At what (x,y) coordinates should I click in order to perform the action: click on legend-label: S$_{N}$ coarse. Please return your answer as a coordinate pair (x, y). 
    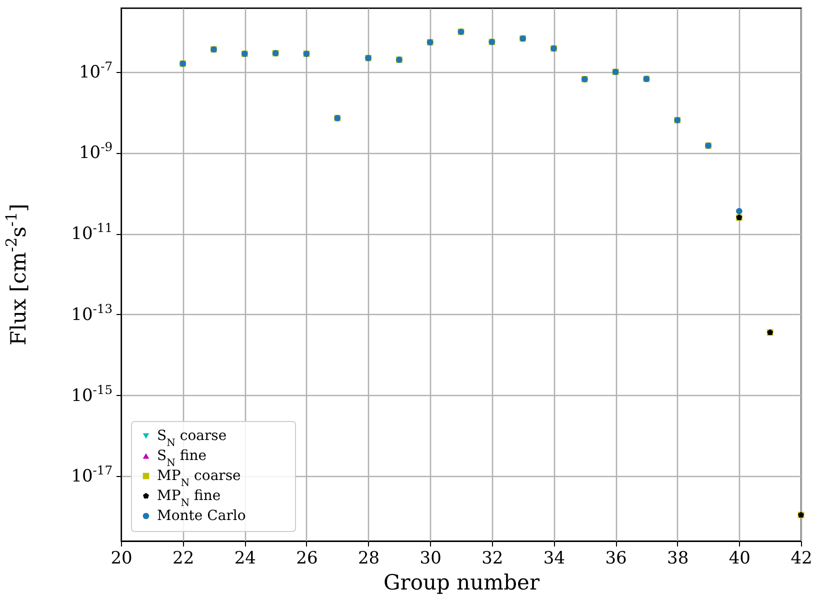
    Looking at the image, I should click on (192, 438).